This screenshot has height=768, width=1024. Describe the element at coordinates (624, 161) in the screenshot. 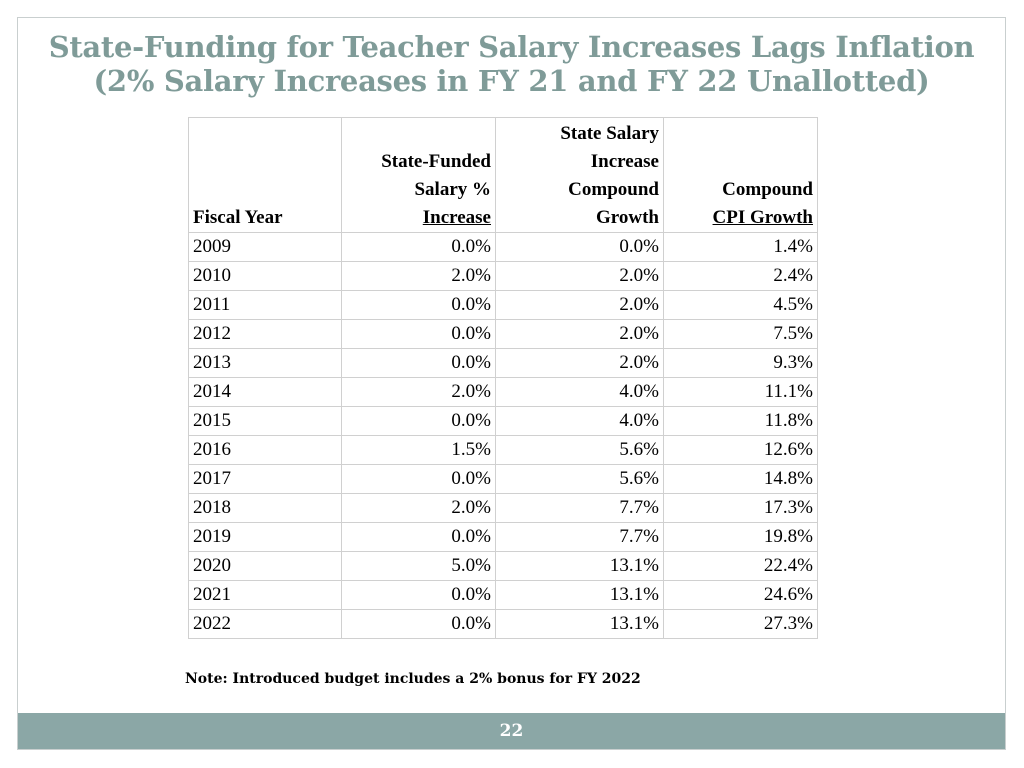

I see `header-compound-line2: Increase` at that location.